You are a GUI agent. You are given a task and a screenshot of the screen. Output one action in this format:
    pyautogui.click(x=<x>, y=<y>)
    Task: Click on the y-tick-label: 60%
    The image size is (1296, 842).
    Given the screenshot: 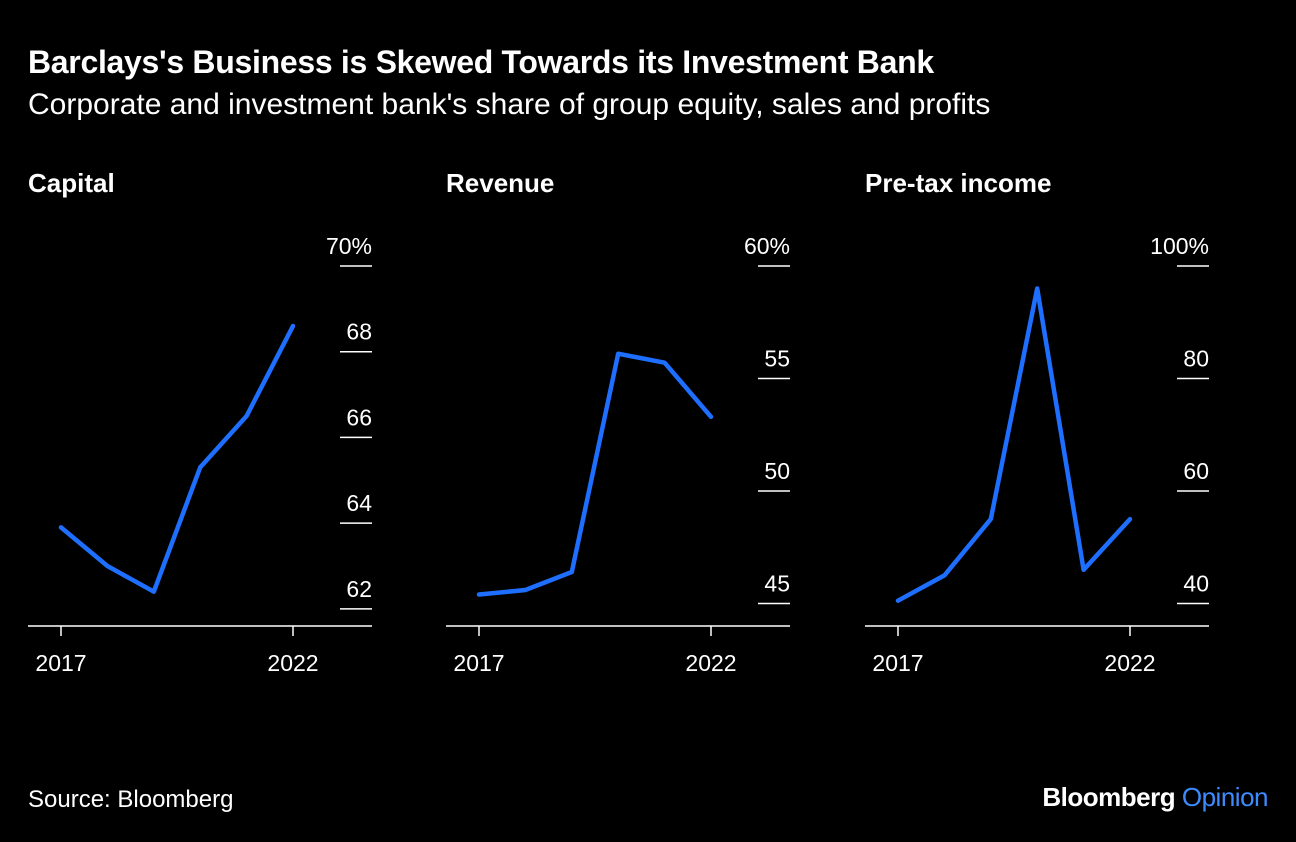 What is the action you would take?
    pyautogui.click(x=767, y=246)
    